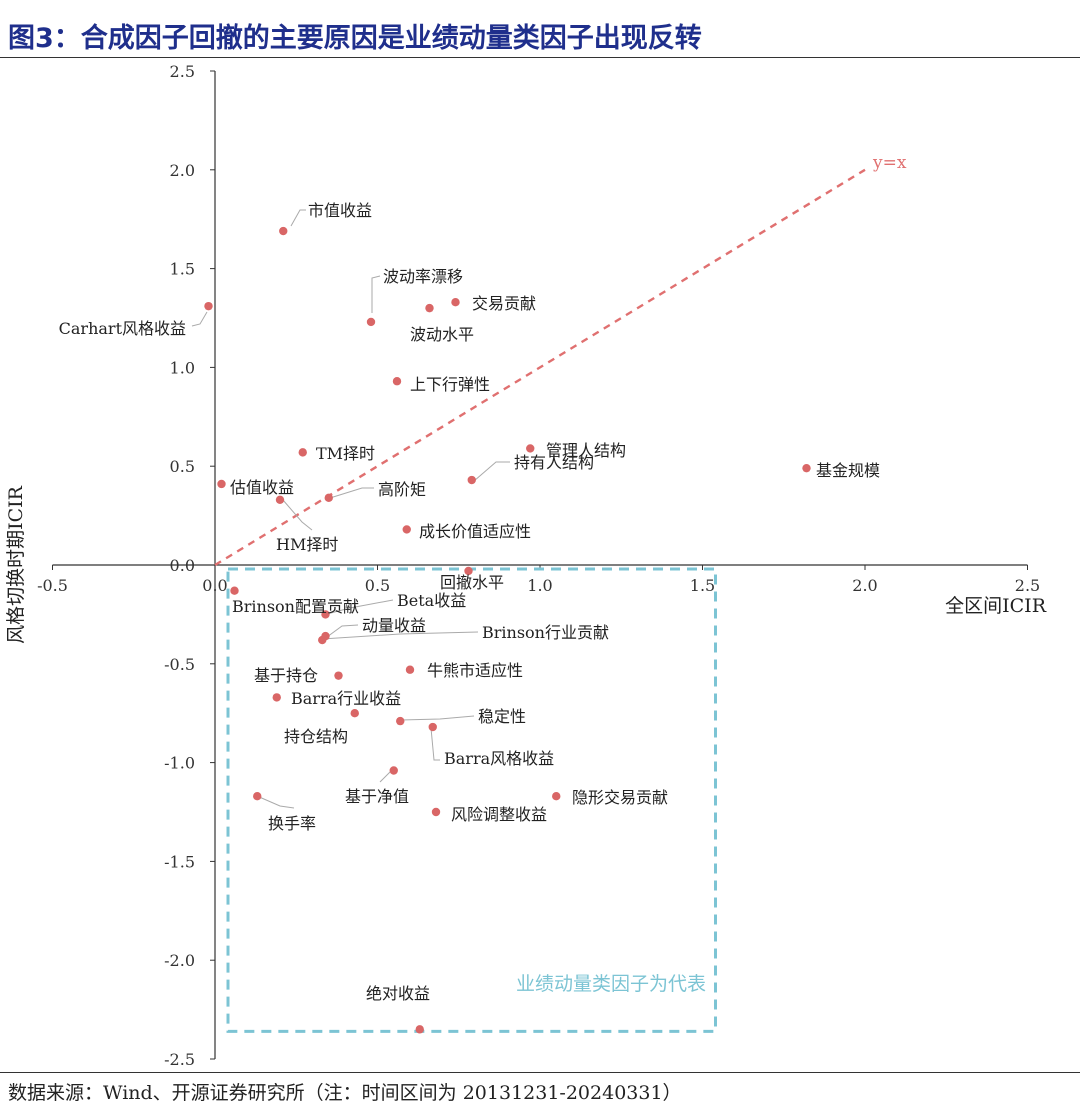  What do you see at coordinates (502, 716) in the screenshot?
I see `point-label: 稳定性` at bounding box center [502, 716].